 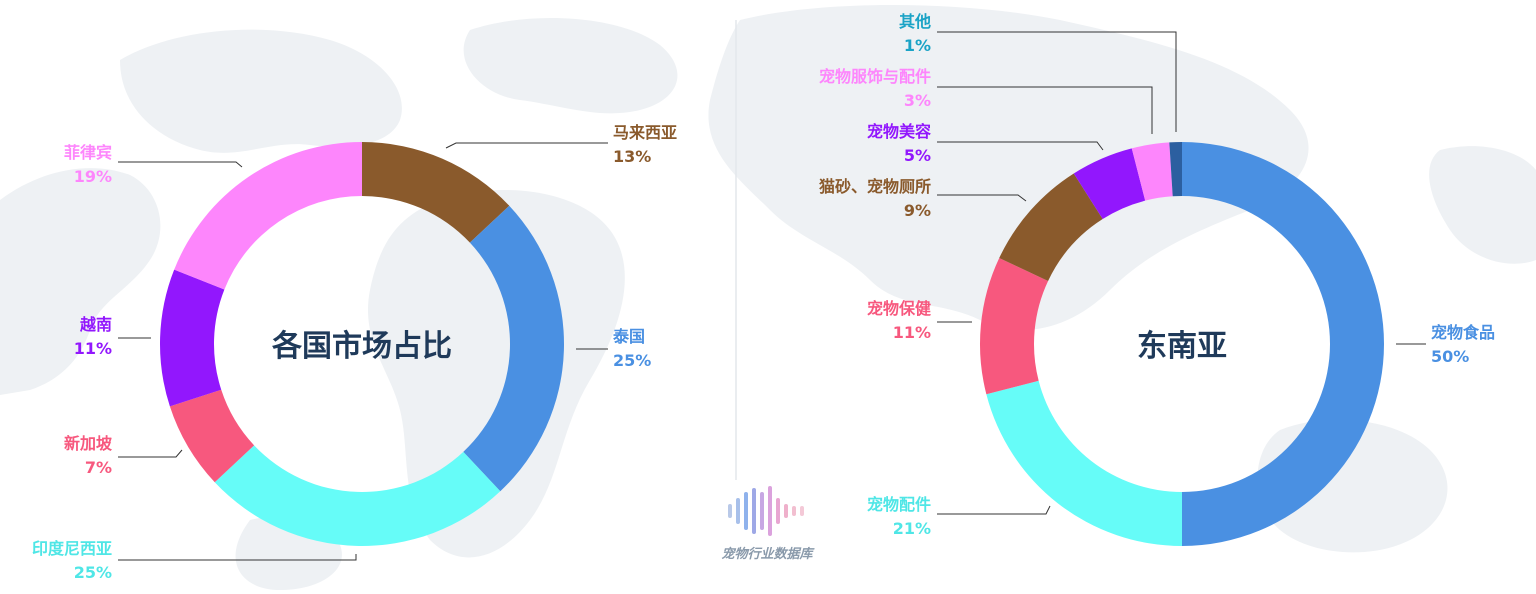 I want to click on sound-wave-logo-icon, so click(x=766, y=511).